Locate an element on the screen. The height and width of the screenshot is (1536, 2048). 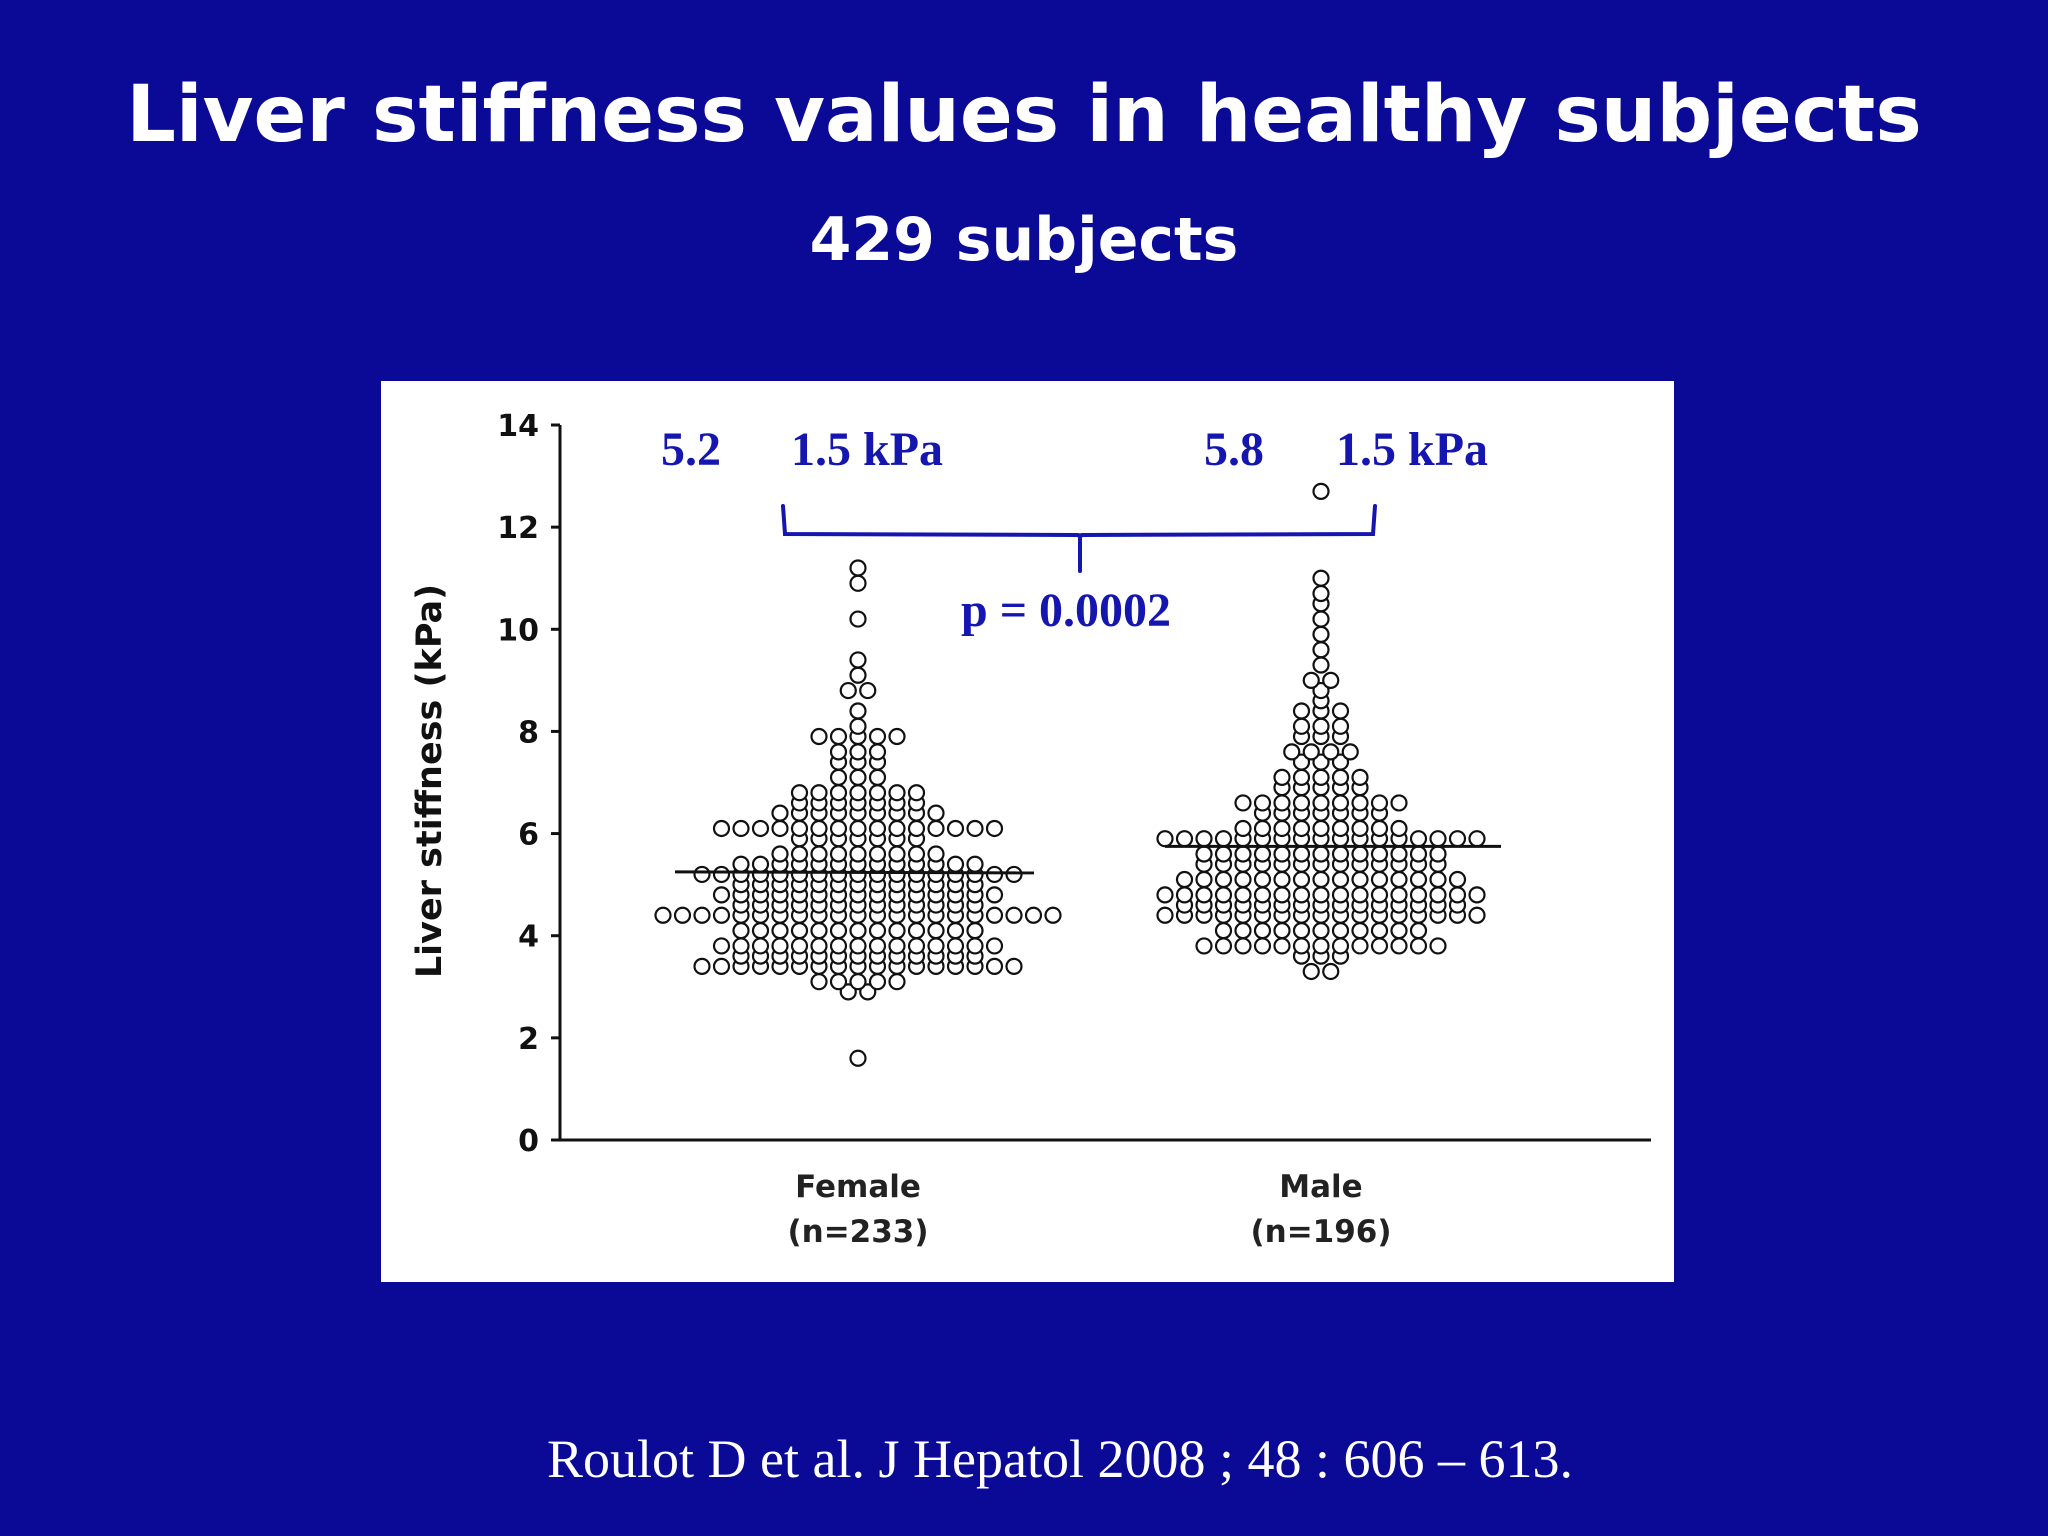
y-tick-label: 14 is located at coordinates (518, 426).